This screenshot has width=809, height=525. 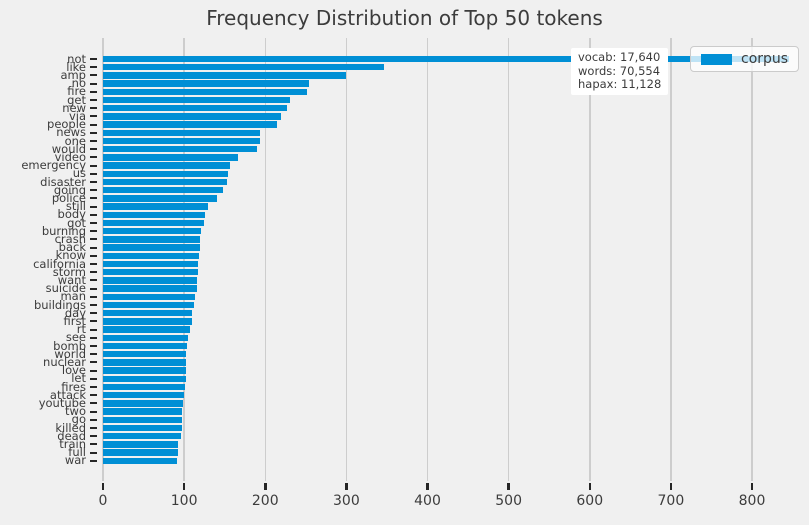 I want to click on y-tick-label: disaster, so click(x=63, y=181).